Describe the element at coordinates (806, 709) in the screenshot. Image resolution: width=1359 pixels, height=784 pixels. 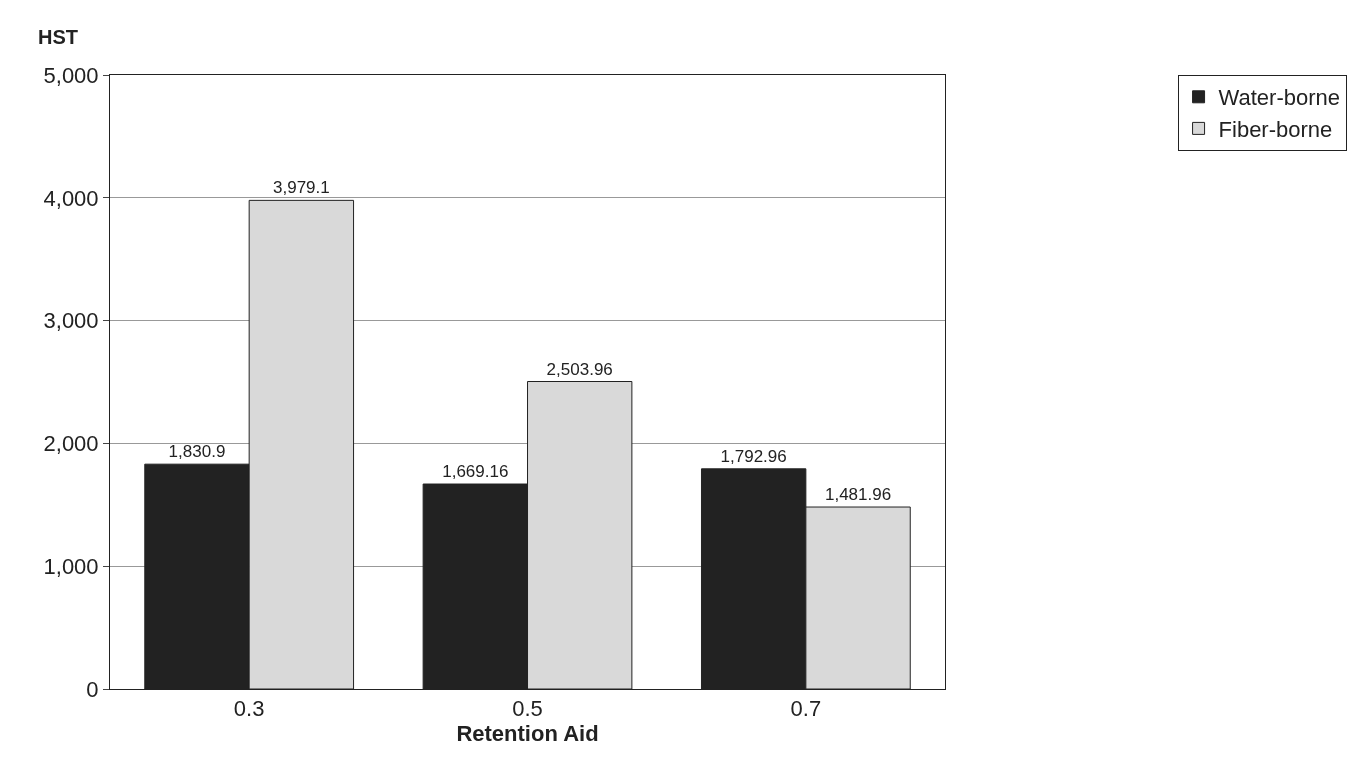
I see `x-tick-label: 0.7` at that location.